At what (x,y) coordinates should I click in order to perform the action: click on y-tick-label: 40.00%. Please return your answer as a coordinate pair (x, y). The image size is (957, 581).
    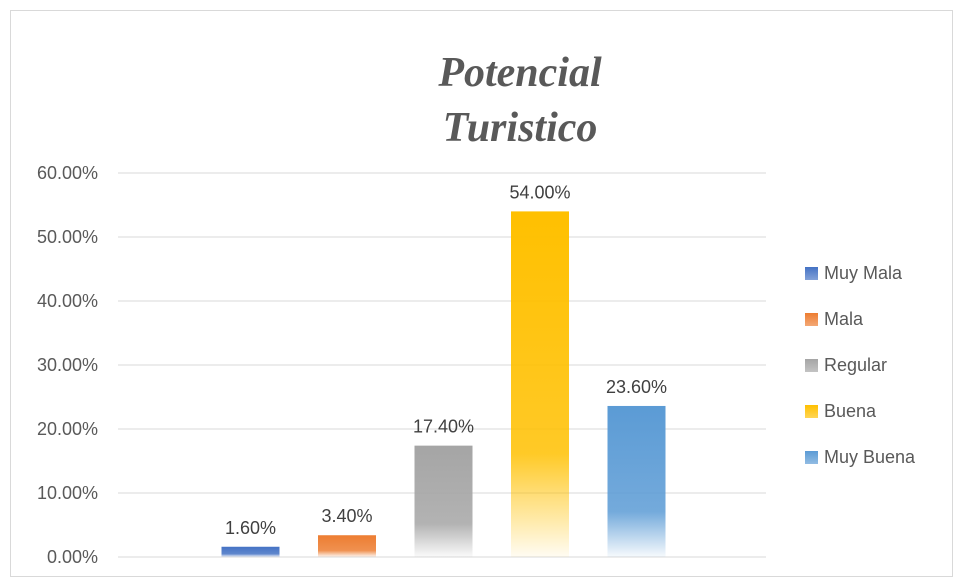
    Looking at the image, I should click on (67, 301).